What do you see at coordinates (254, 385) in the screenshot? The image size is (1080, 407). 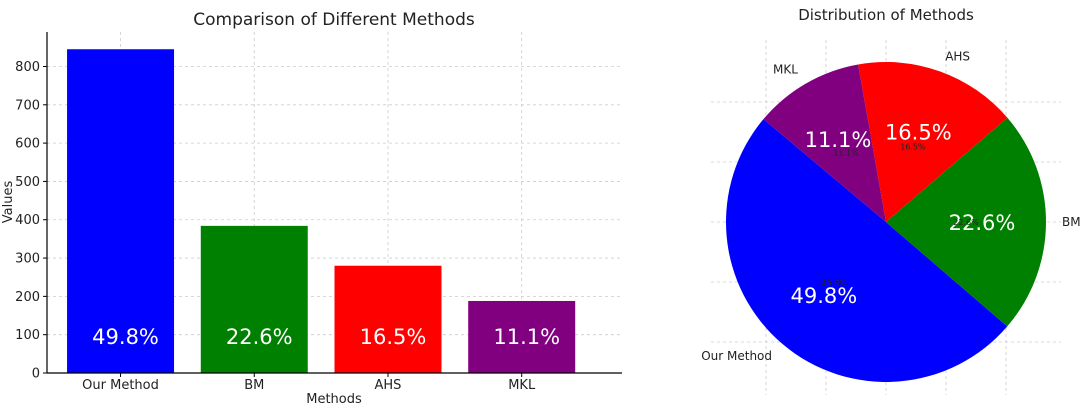 I see `x-tick-label-bm: BM` at bounding box center [254, 385].